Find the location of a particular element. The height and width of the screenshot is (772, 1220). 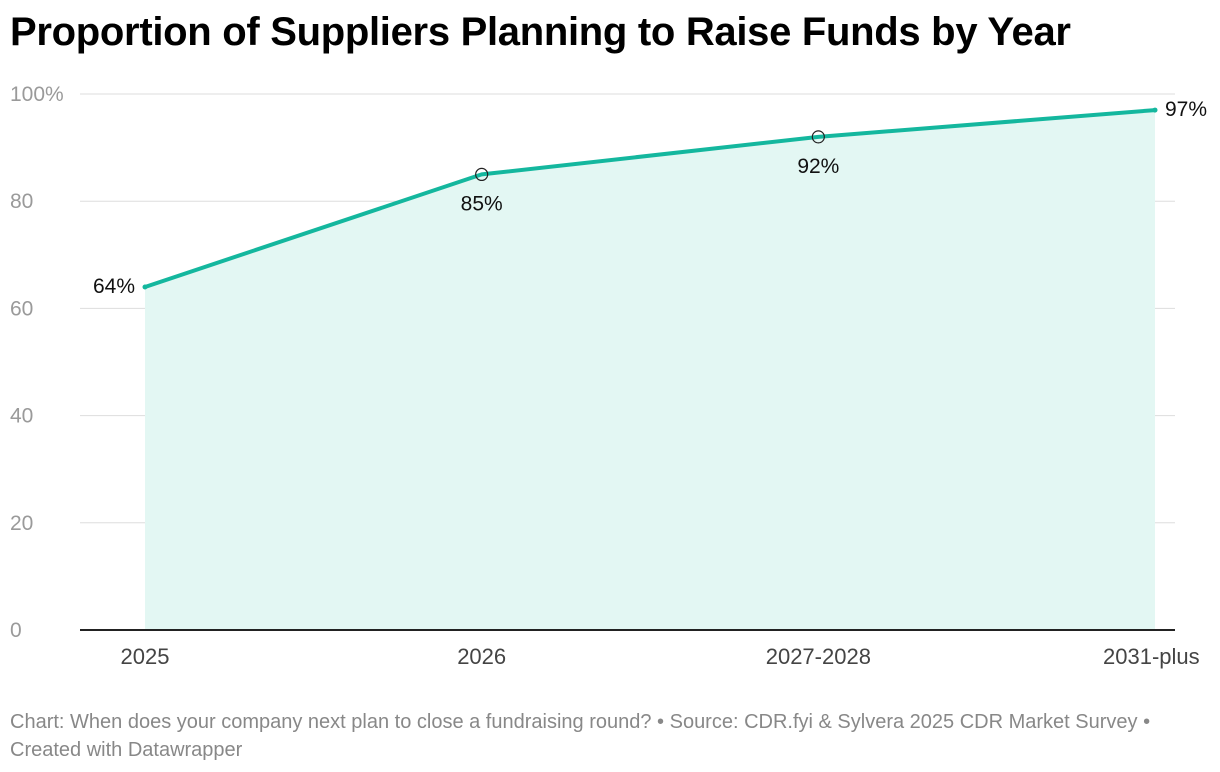

data-label-2: 92% is located at coordinates (818, 166).